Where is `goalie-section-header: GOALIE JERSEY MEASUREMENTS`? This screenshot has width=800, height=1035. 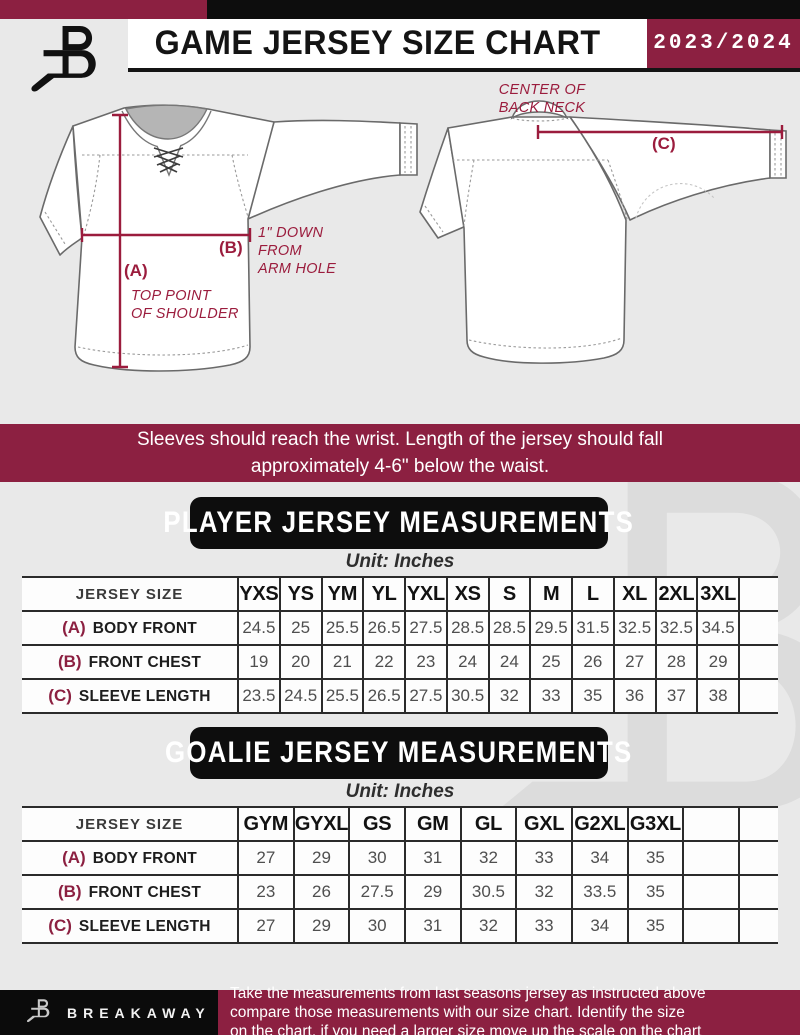 goalie-section-header: GOALIE JERSEY MEASUREMENTS is located at coordinates (398, 753).